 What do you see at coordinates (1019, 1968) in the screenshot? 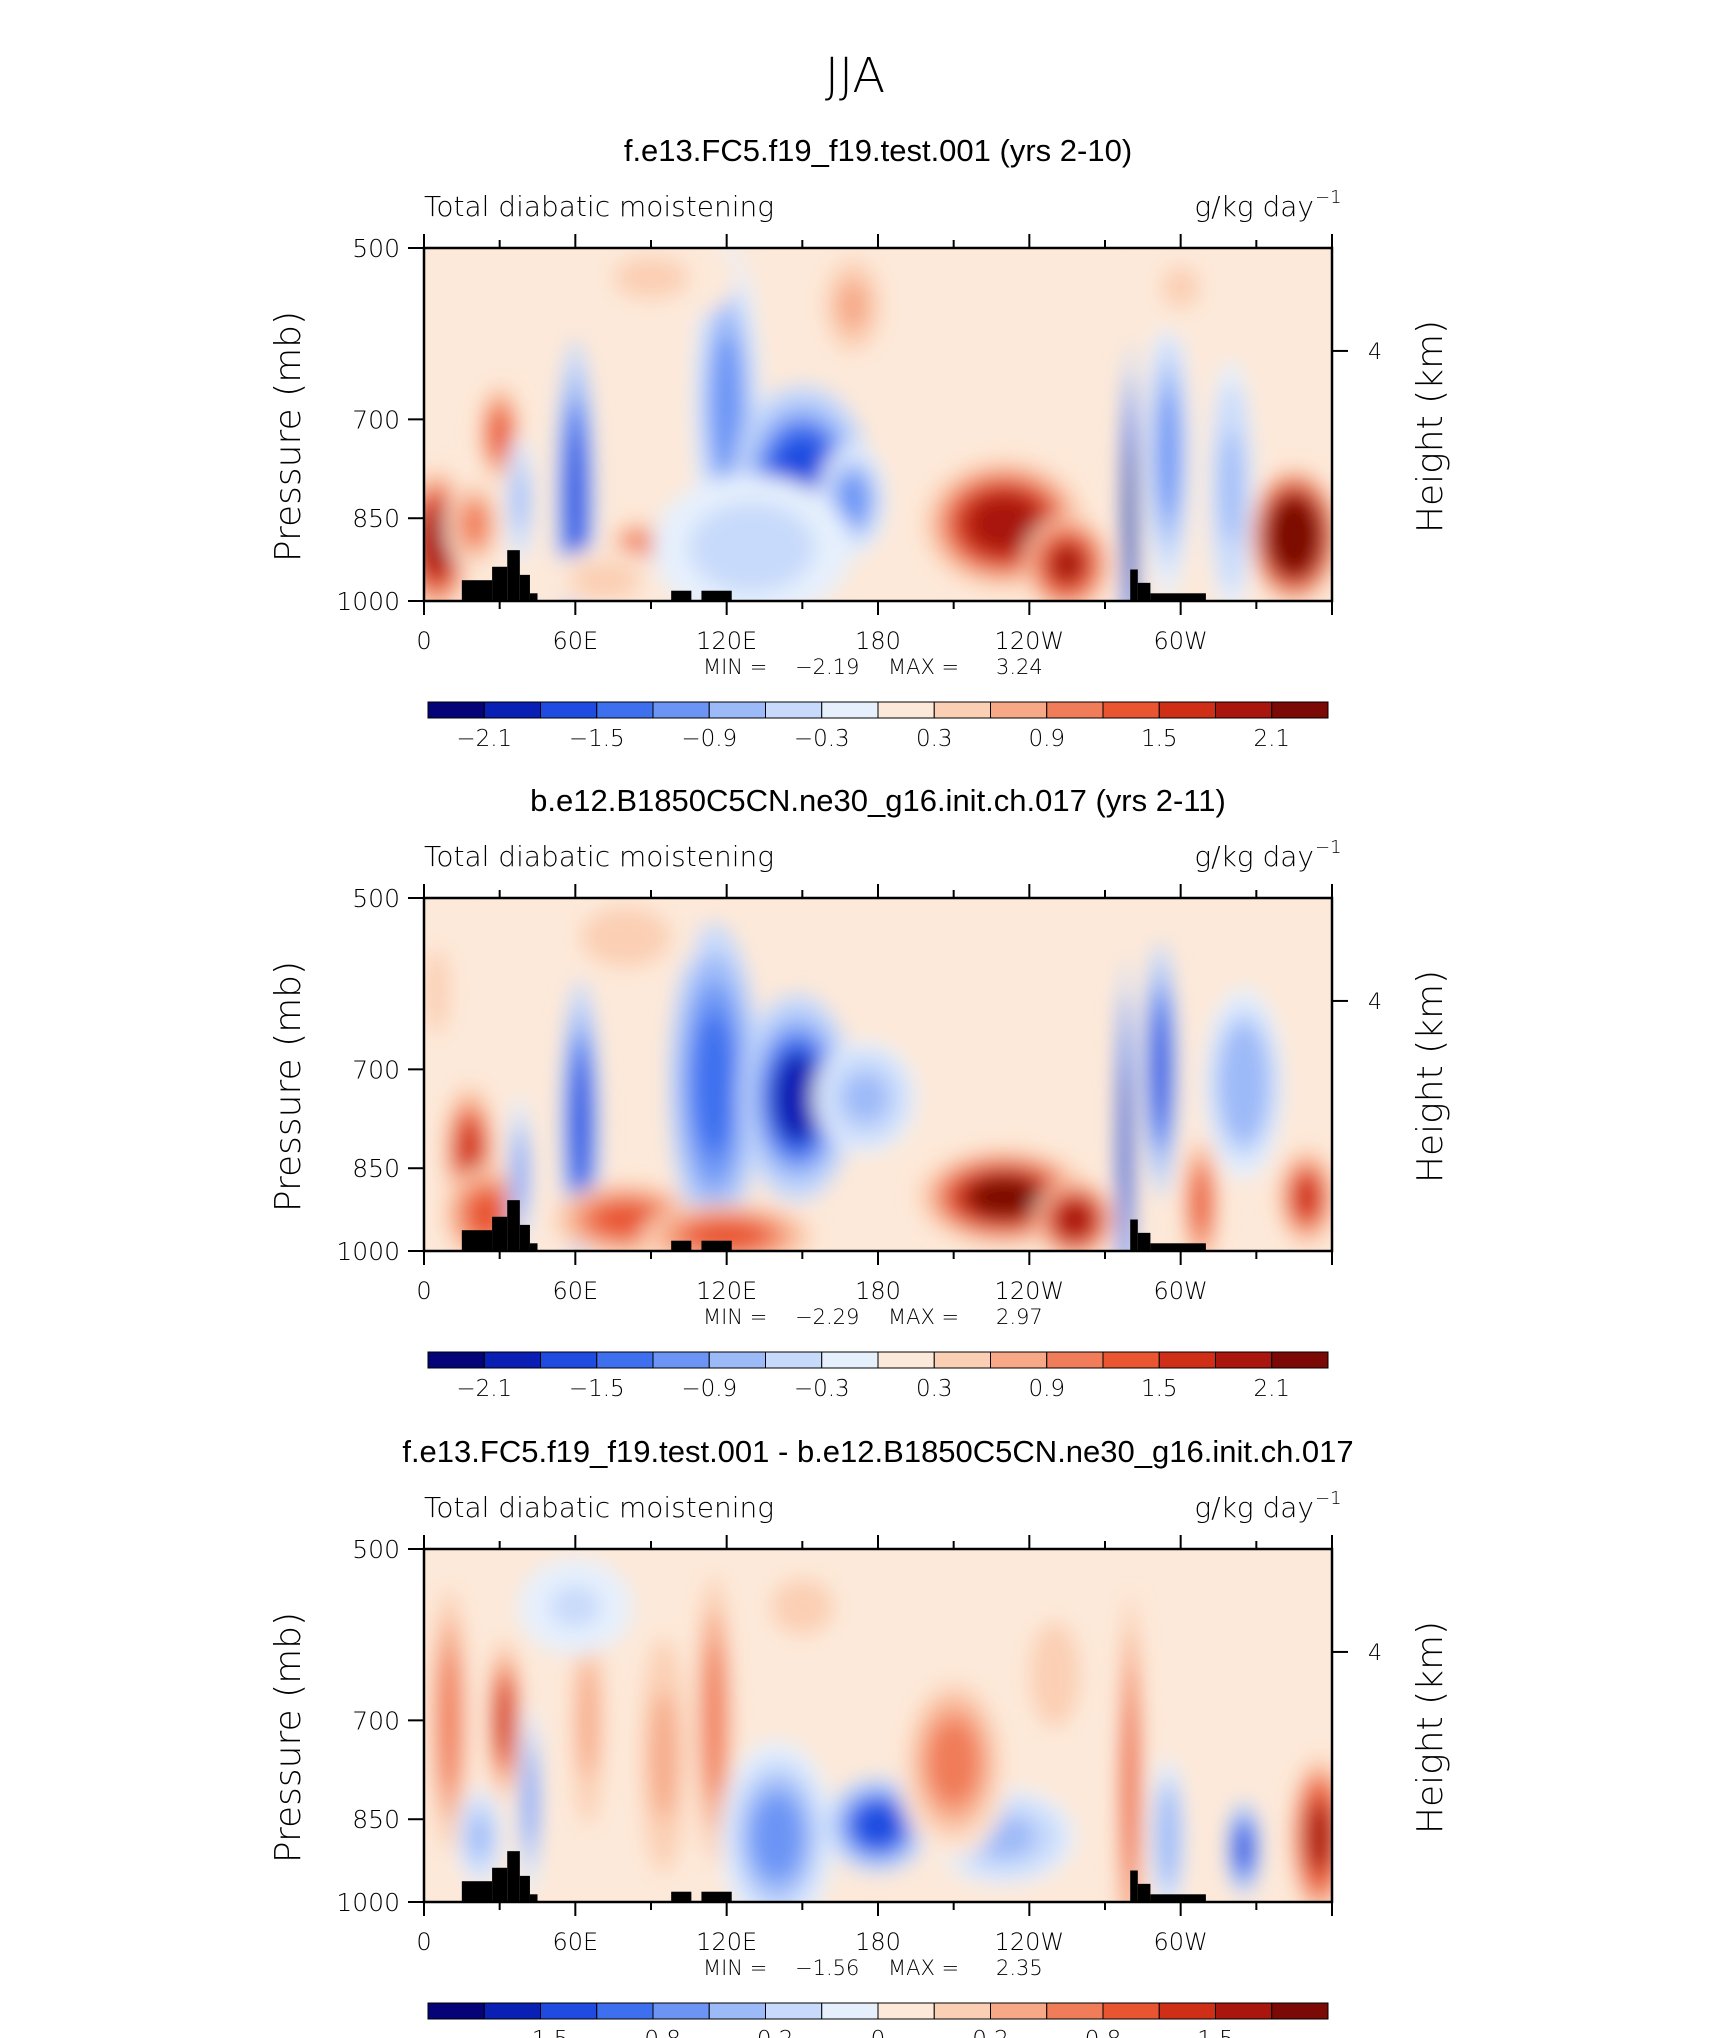
I see `max-value: 2.35` at bounding box center [1019, 1968].